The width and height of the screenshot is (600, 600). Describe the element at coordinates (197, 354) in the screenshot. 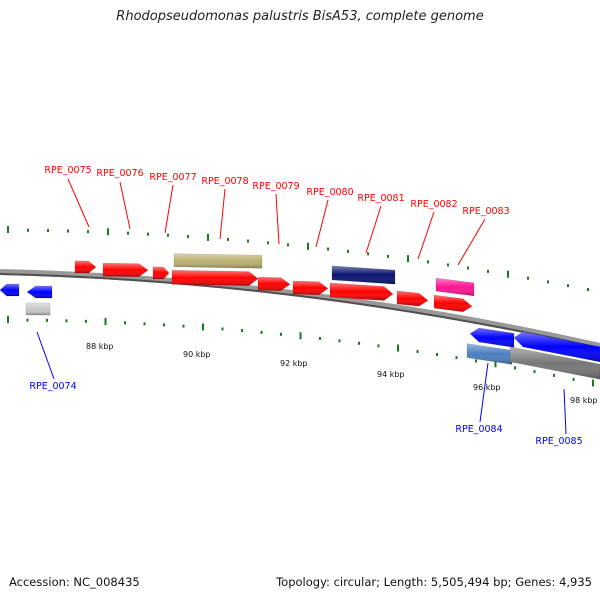

I see `scale-label: 90 kbp` at that location.